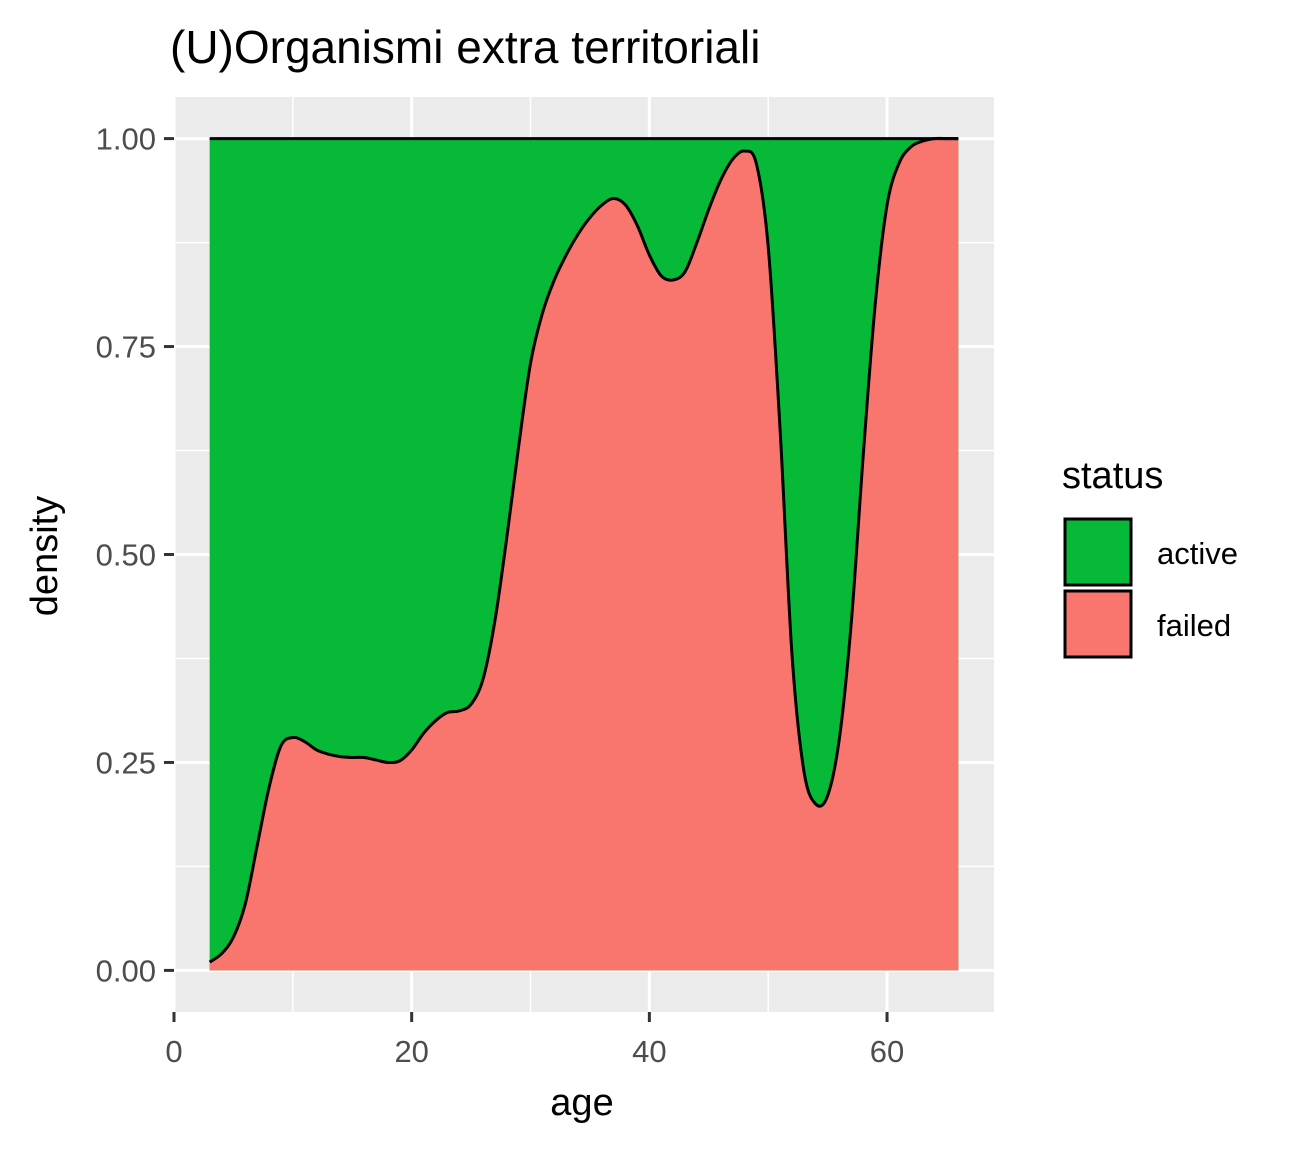 This screenshot has height=1151, width=1296. I want to click on legend-label-active: active, so click(1197, 553).